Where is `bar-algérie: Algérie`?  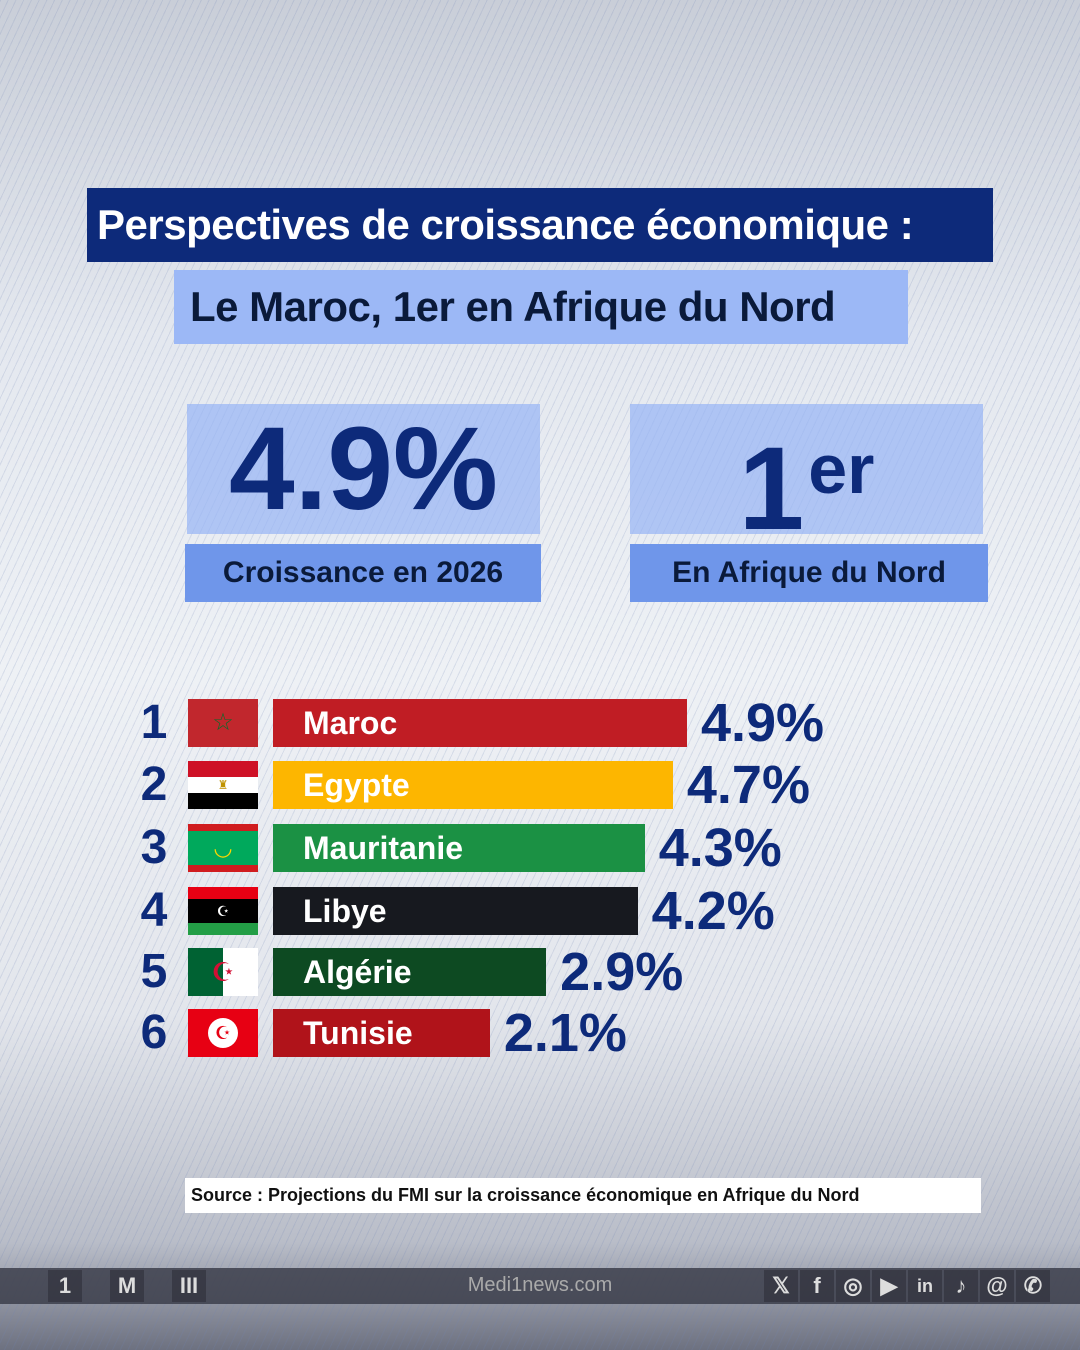 bar-algérie: Algérie is located at coordinates (410, 972).